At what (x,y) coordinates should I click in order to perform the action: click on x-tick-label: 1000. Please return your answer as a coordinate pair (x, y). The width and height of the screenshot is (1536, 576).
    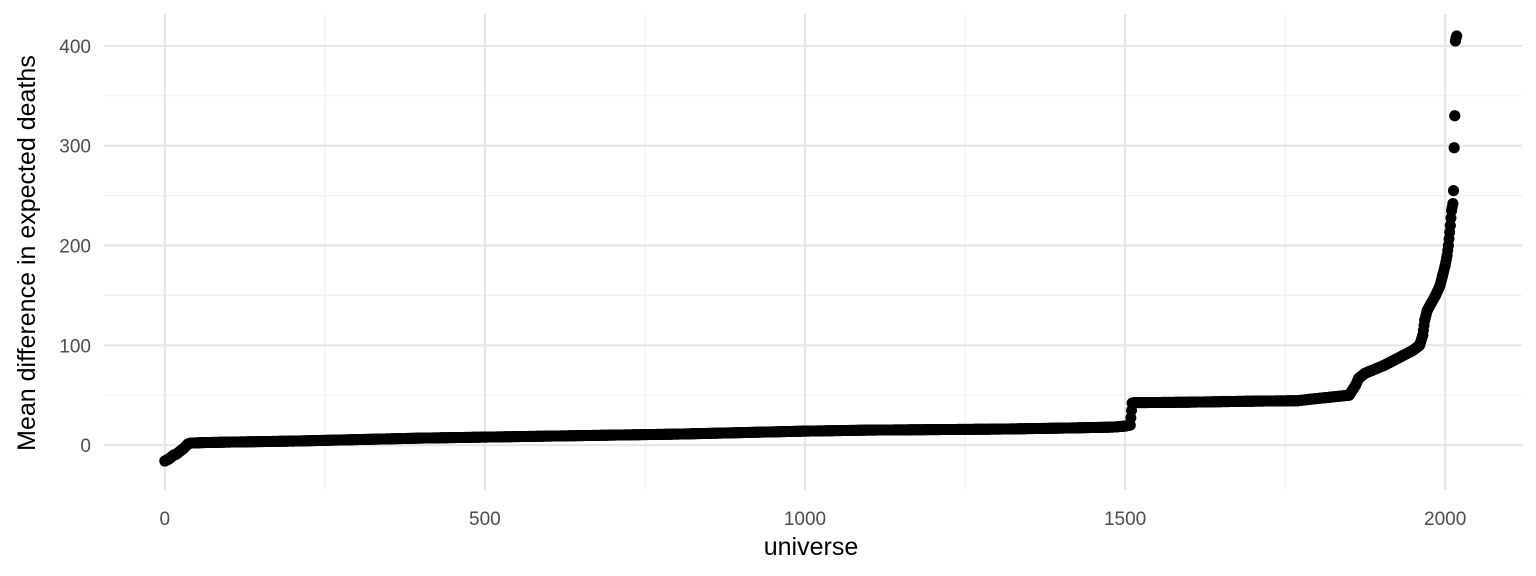
    Looking at the image, I should click on (805, 519).